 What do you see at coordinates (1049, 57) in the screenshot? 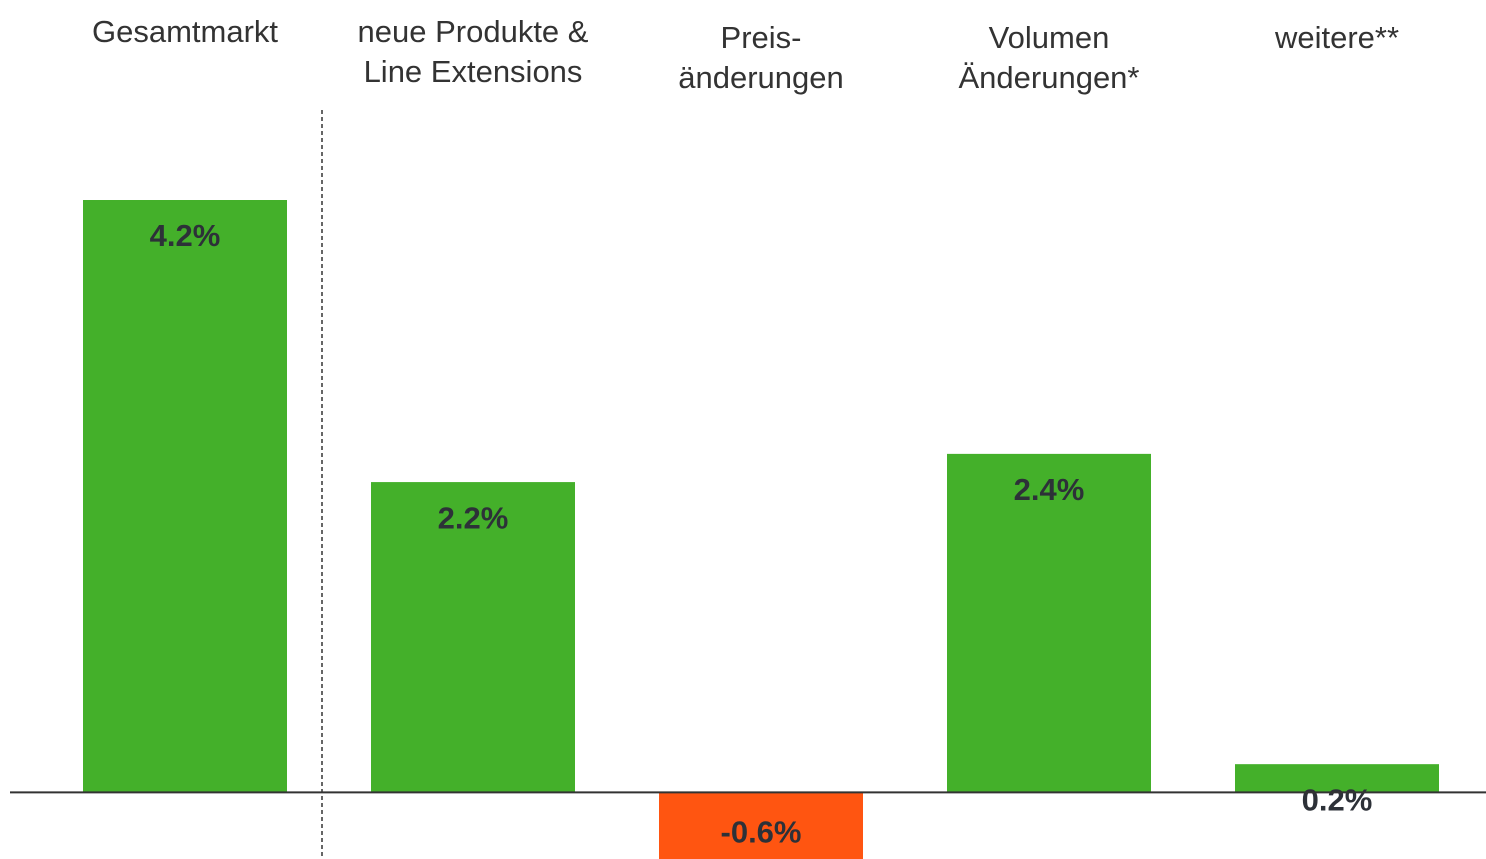
I see `category-label: Volumen Änderungen*` at bounding box center [1049, 57].